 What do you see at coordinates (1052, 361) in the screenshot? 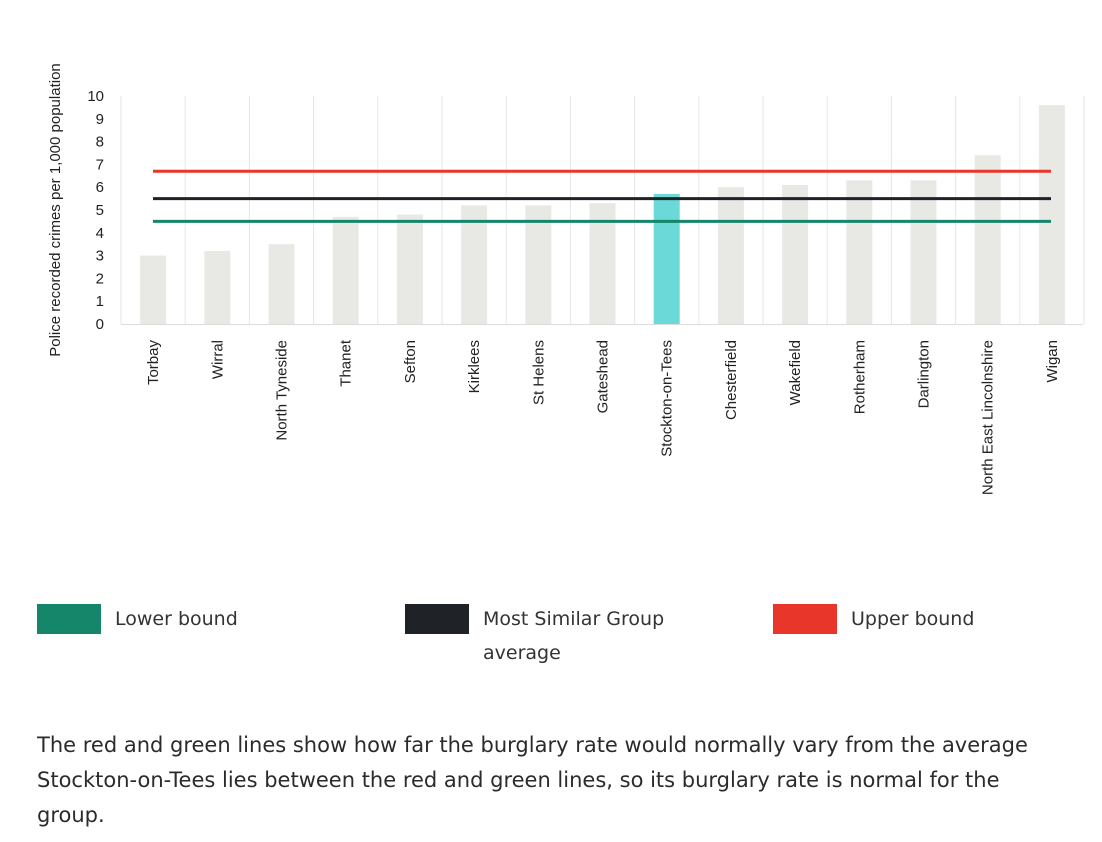
I see `x-category-label: Wigan` at bounding box center [1052, 361].